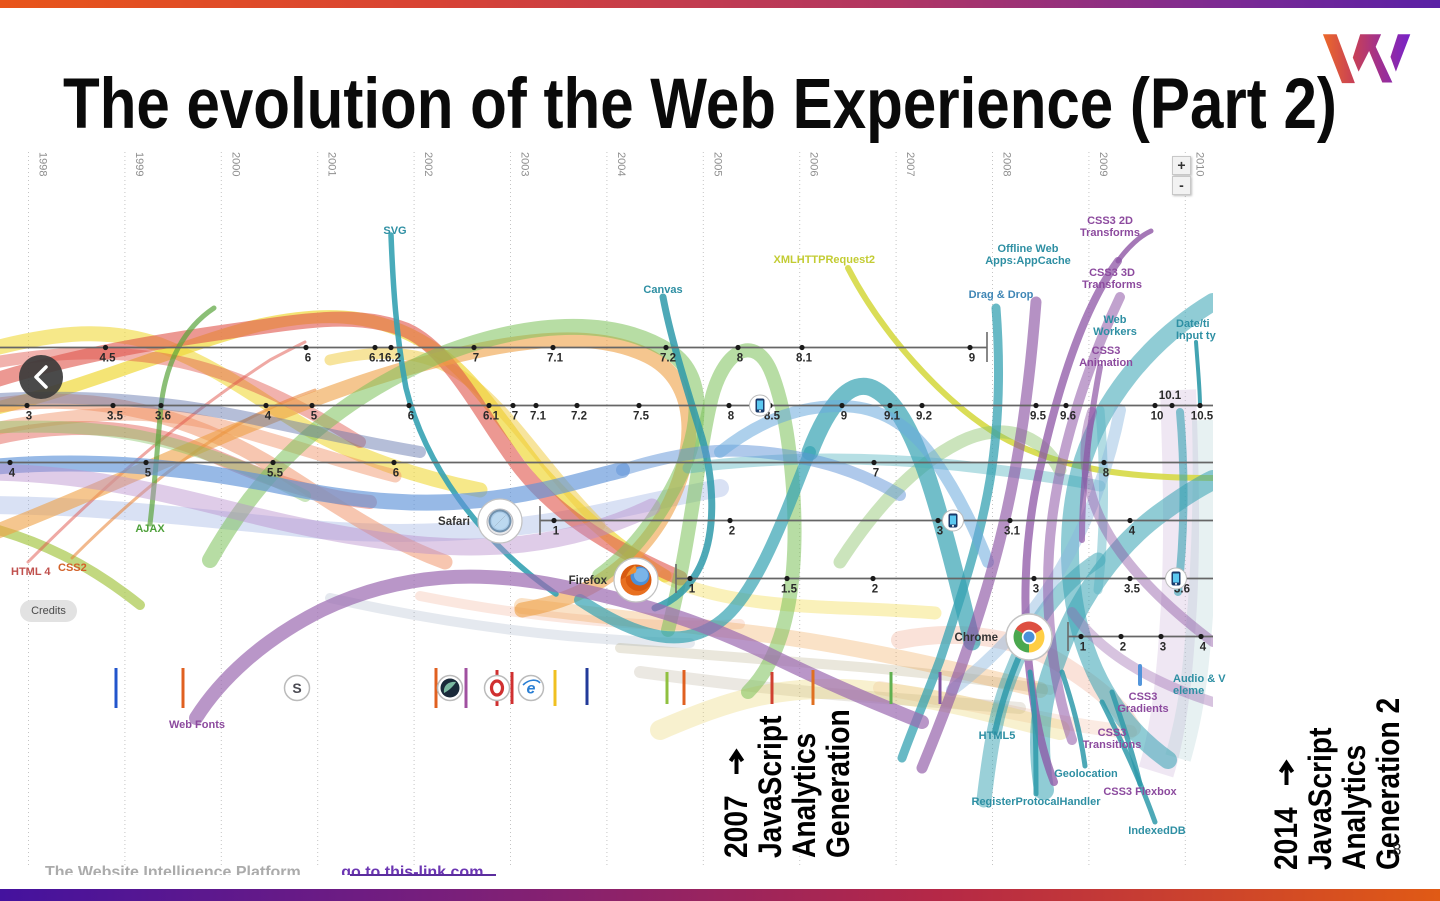  What do you see at coordinates (1106, 363) in the screenshot?
I see `svg-text: Animation` at bounding box center [1106, 363].